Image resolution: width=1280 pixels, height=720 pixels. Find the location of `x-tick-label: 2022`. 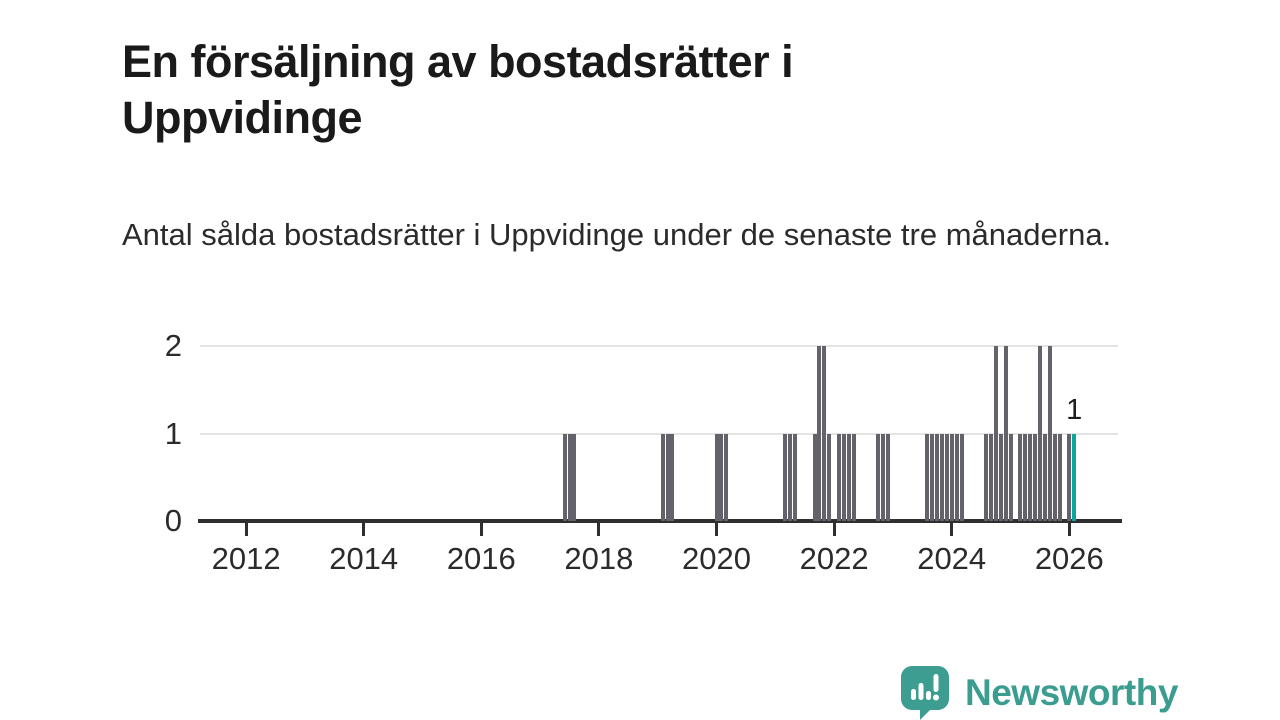

x-tick-label: 2022 is located at coordinates (834, 558).